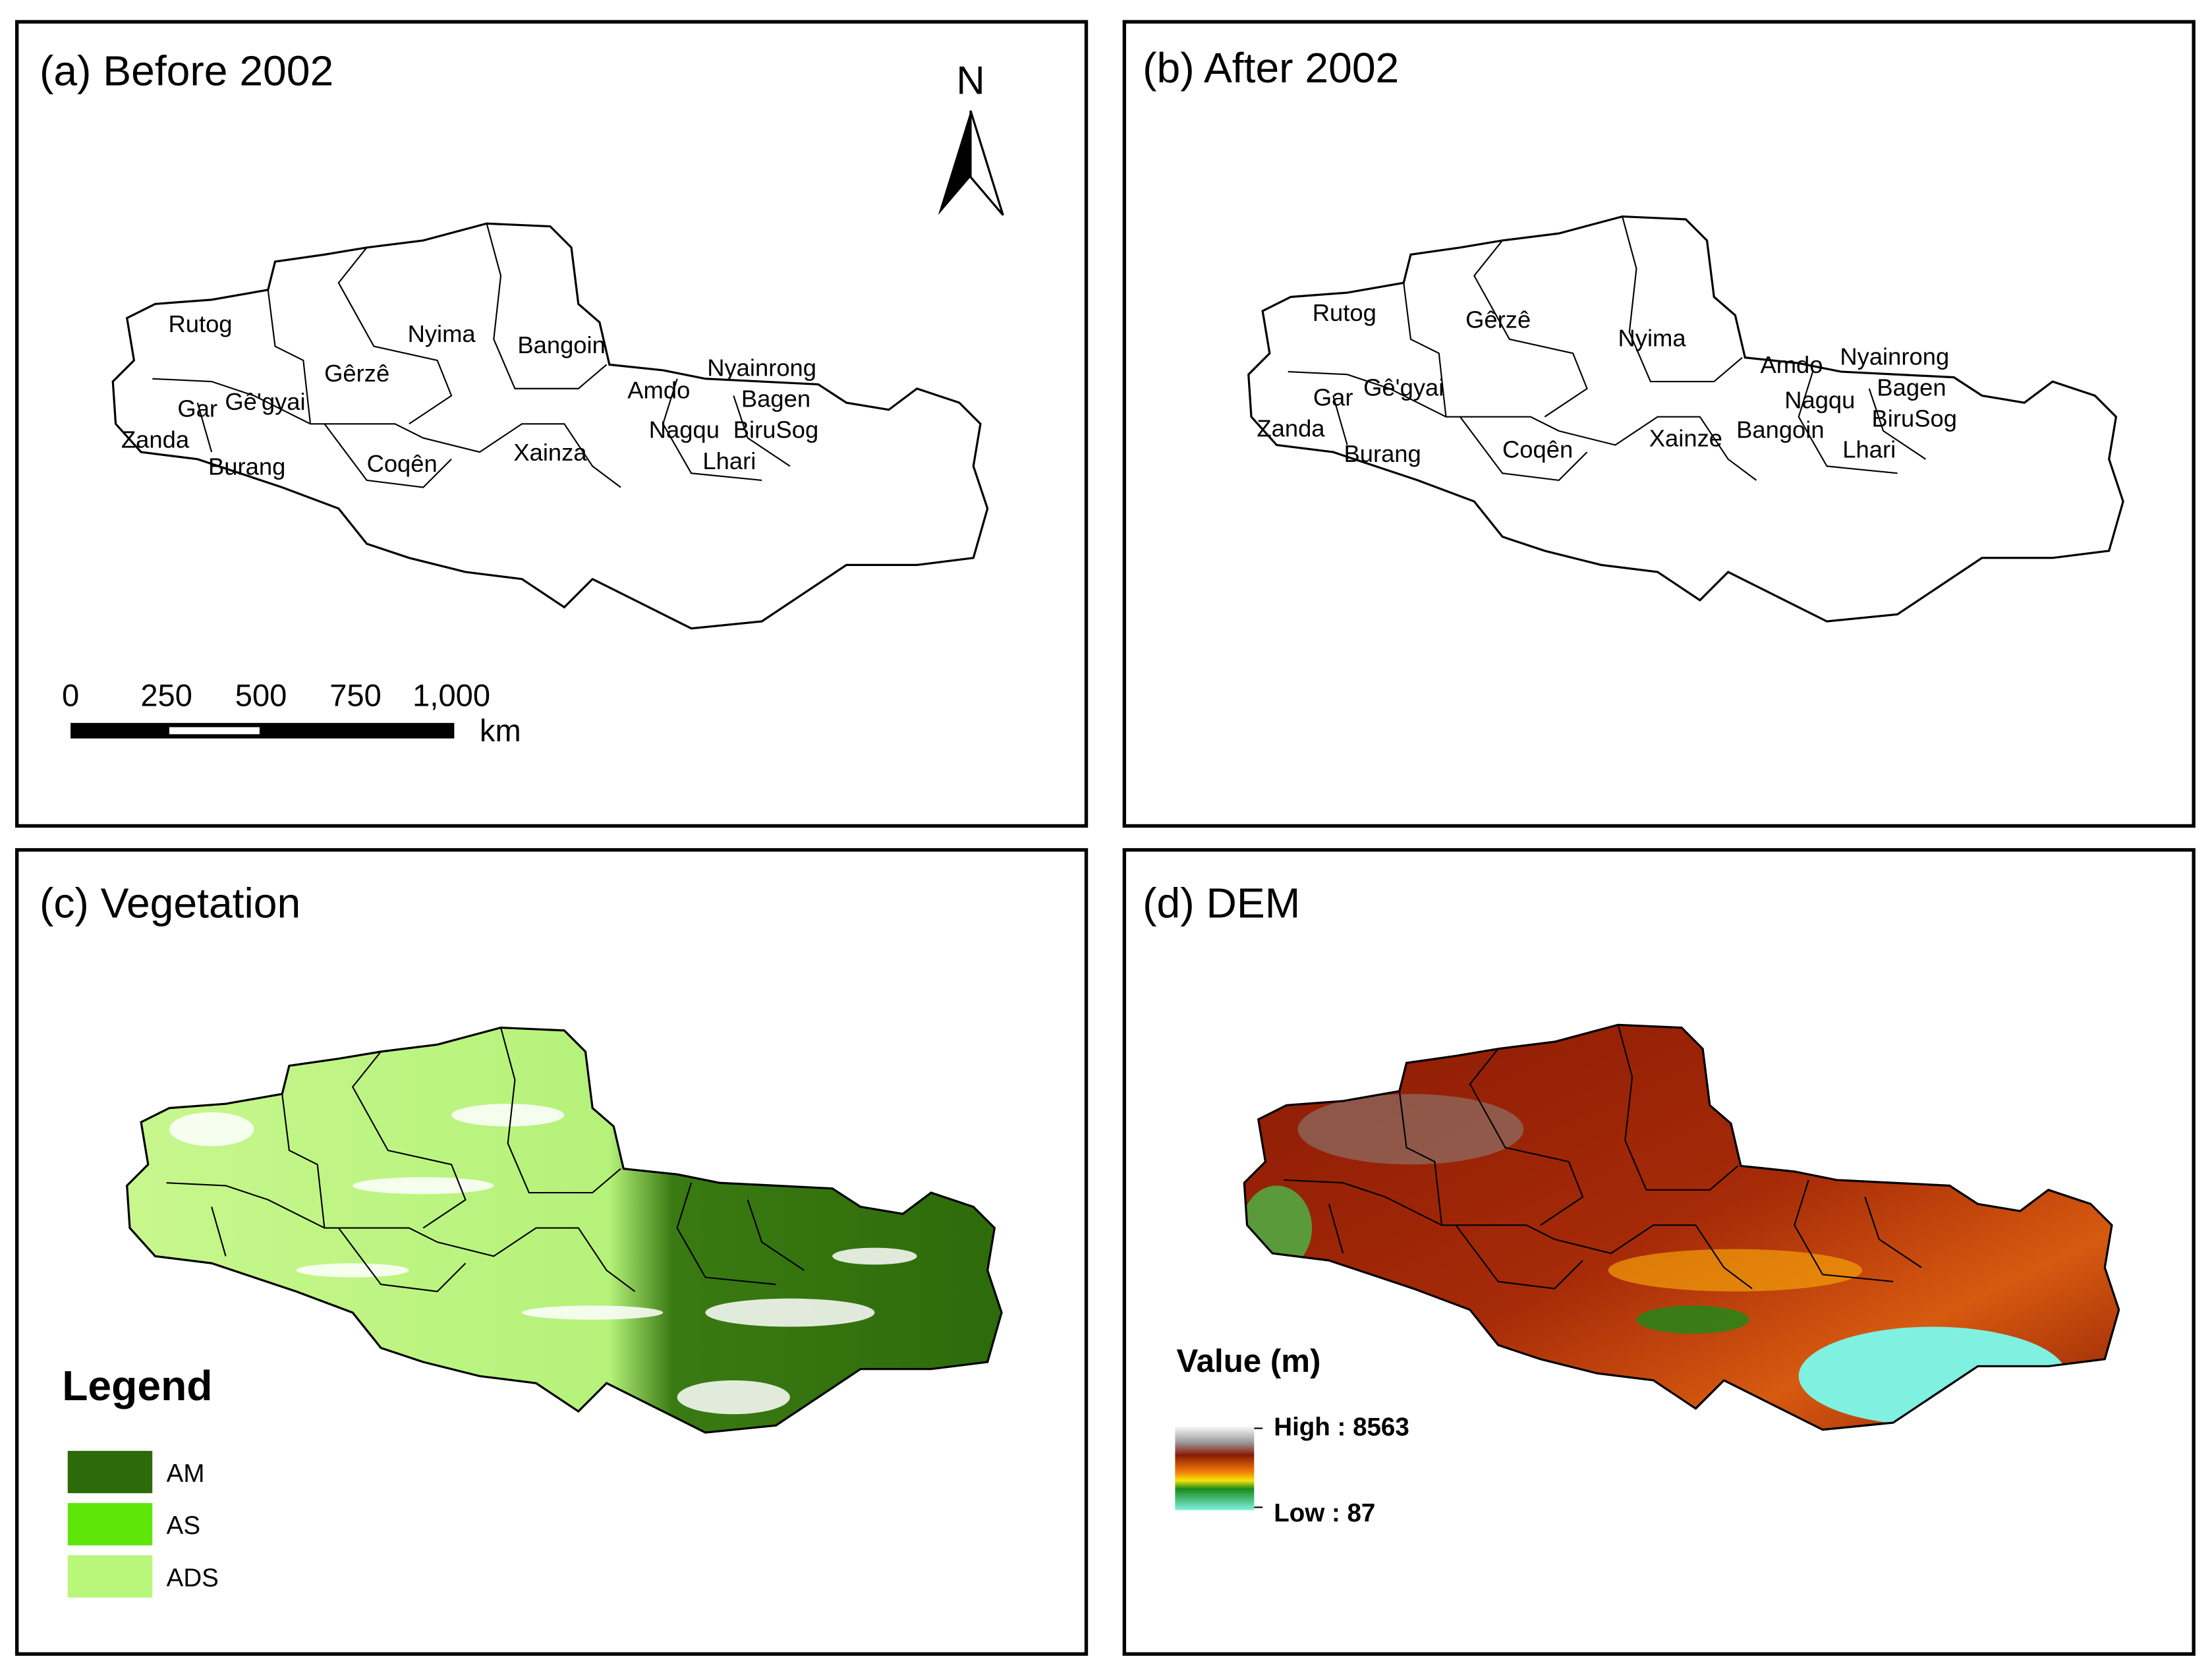 This screenshot has width=2212, height=1673. What do you see at coordinates (1324, 1513) in the screenshot?
I see `legend-low: Low : 87` at bounding box center [1324, 1513].